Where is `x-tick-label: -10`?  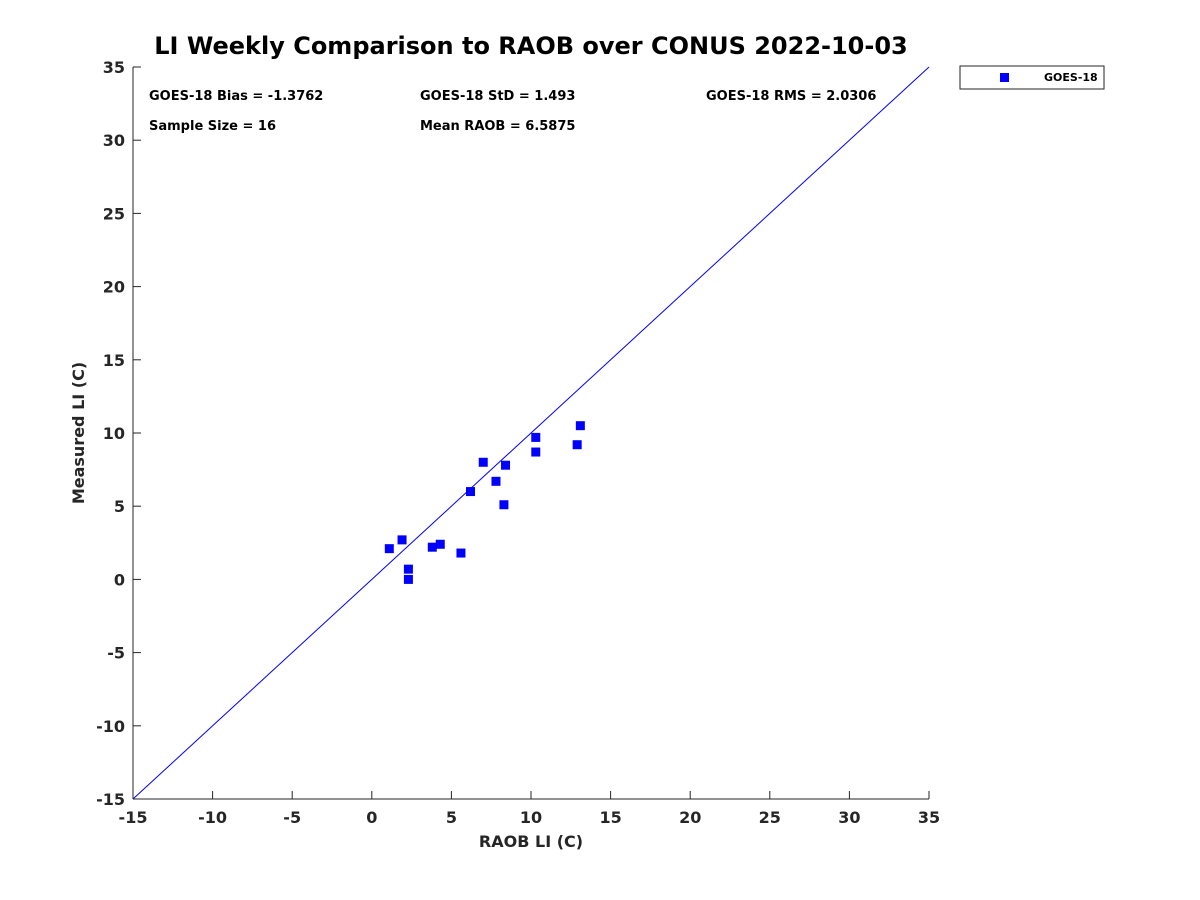
x-tick-label: -10 is located at coordinates (212, 817).